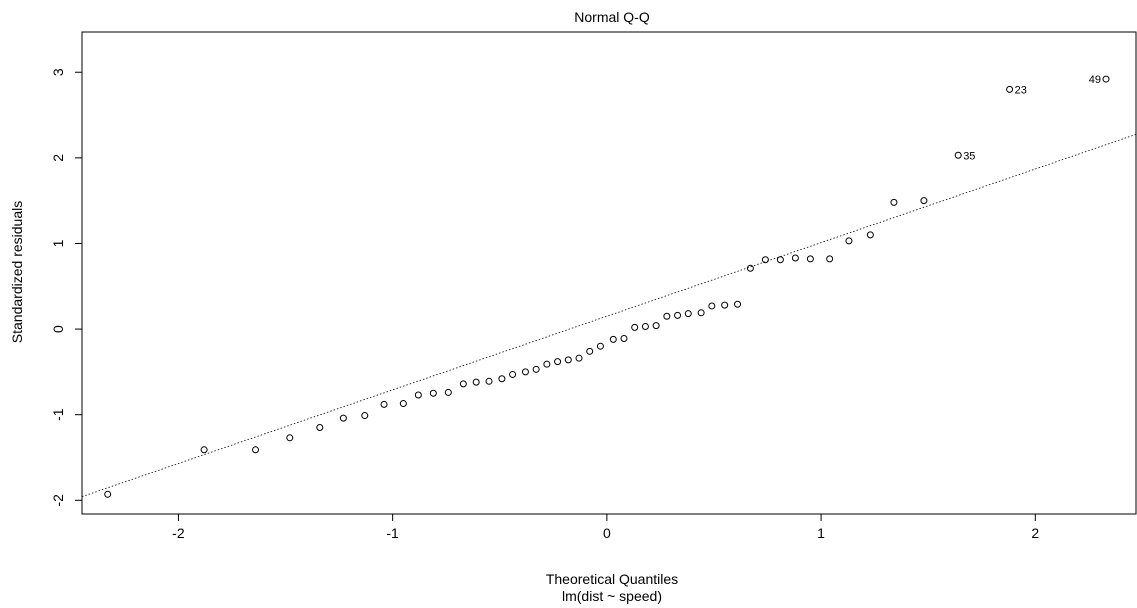  What do you see at coordinates (178, 533) in the screenshot?
I see `x-tick-label: -2` at bounding box center [178, 533].